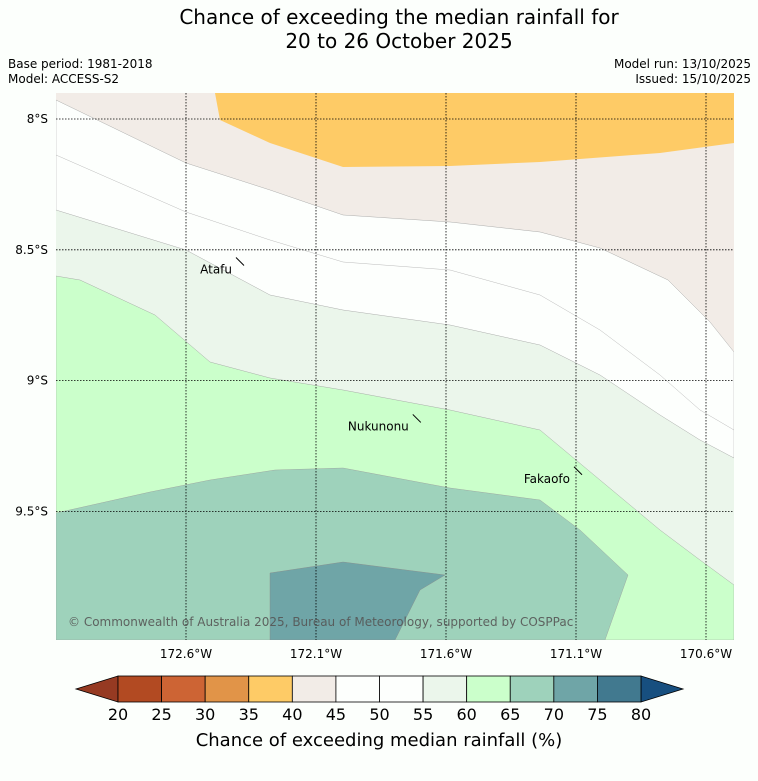 The height and width of the screenshot is (781, 758). What do you see at coordinates (31, 315) in the screenshot?
I see `latitude-labels: 8°S 8.5°S 9°S 9.5°S` at bounding box center [31, 315].